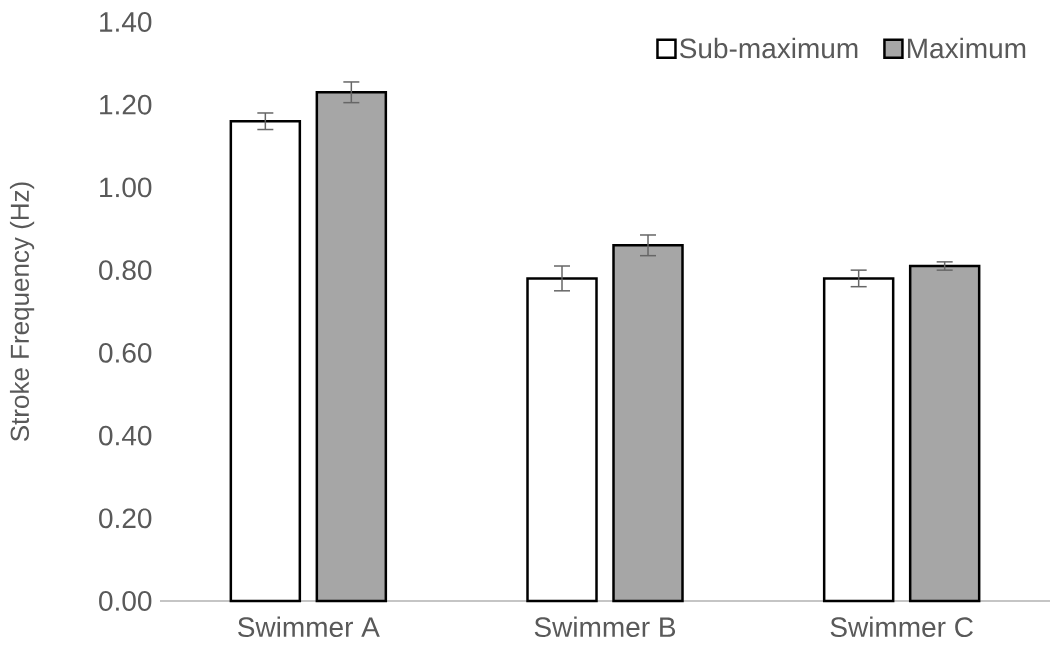  What do you see at coordinates (126, 22) in the screenshot?
I see `y-tick-label: 1.40` at bounding box center [126, 22].